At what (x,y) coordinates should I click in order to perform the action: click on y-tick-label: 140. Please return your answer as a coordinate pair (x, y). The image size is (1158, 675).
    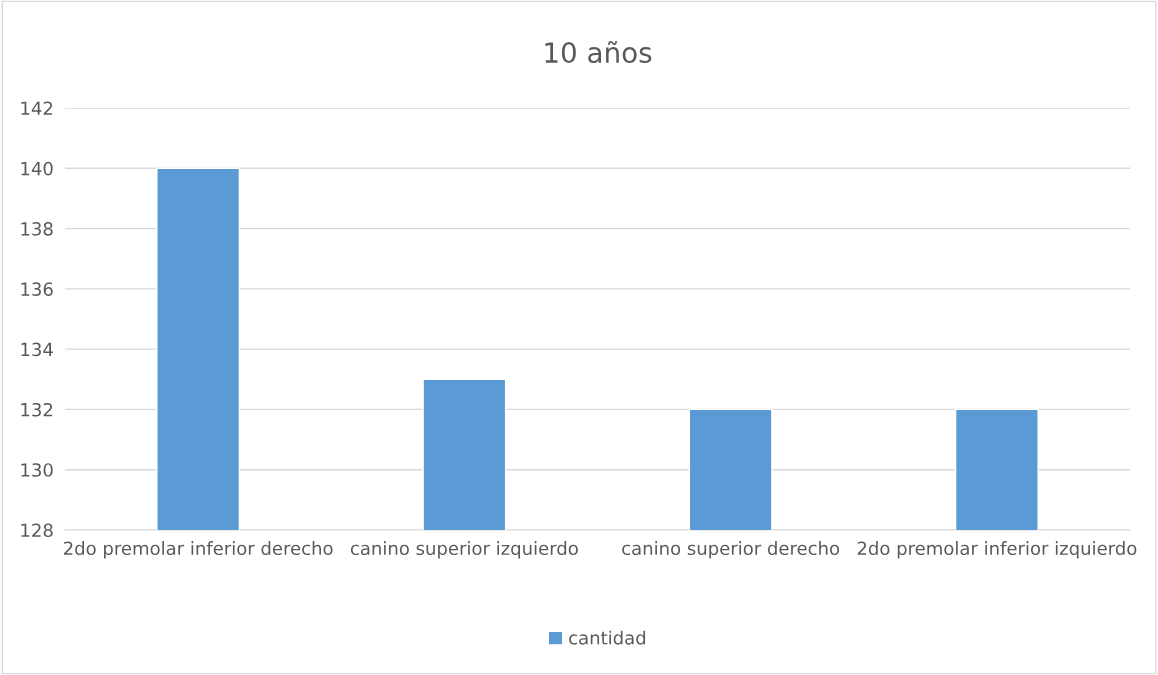
    Looking at the image, I should click on (37, 168).